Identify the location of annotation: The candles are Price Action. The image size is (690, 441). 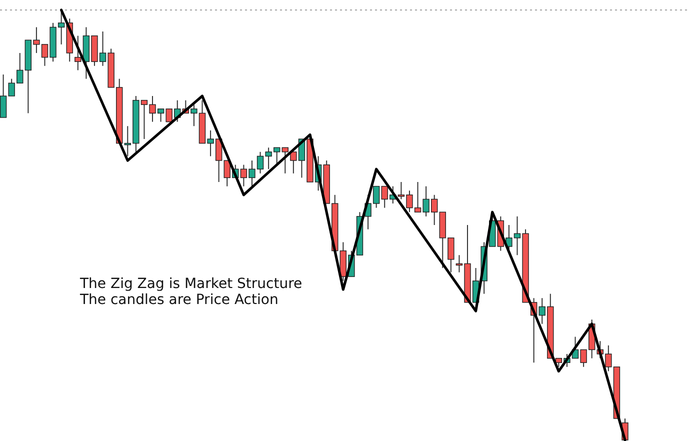
(178, 300).